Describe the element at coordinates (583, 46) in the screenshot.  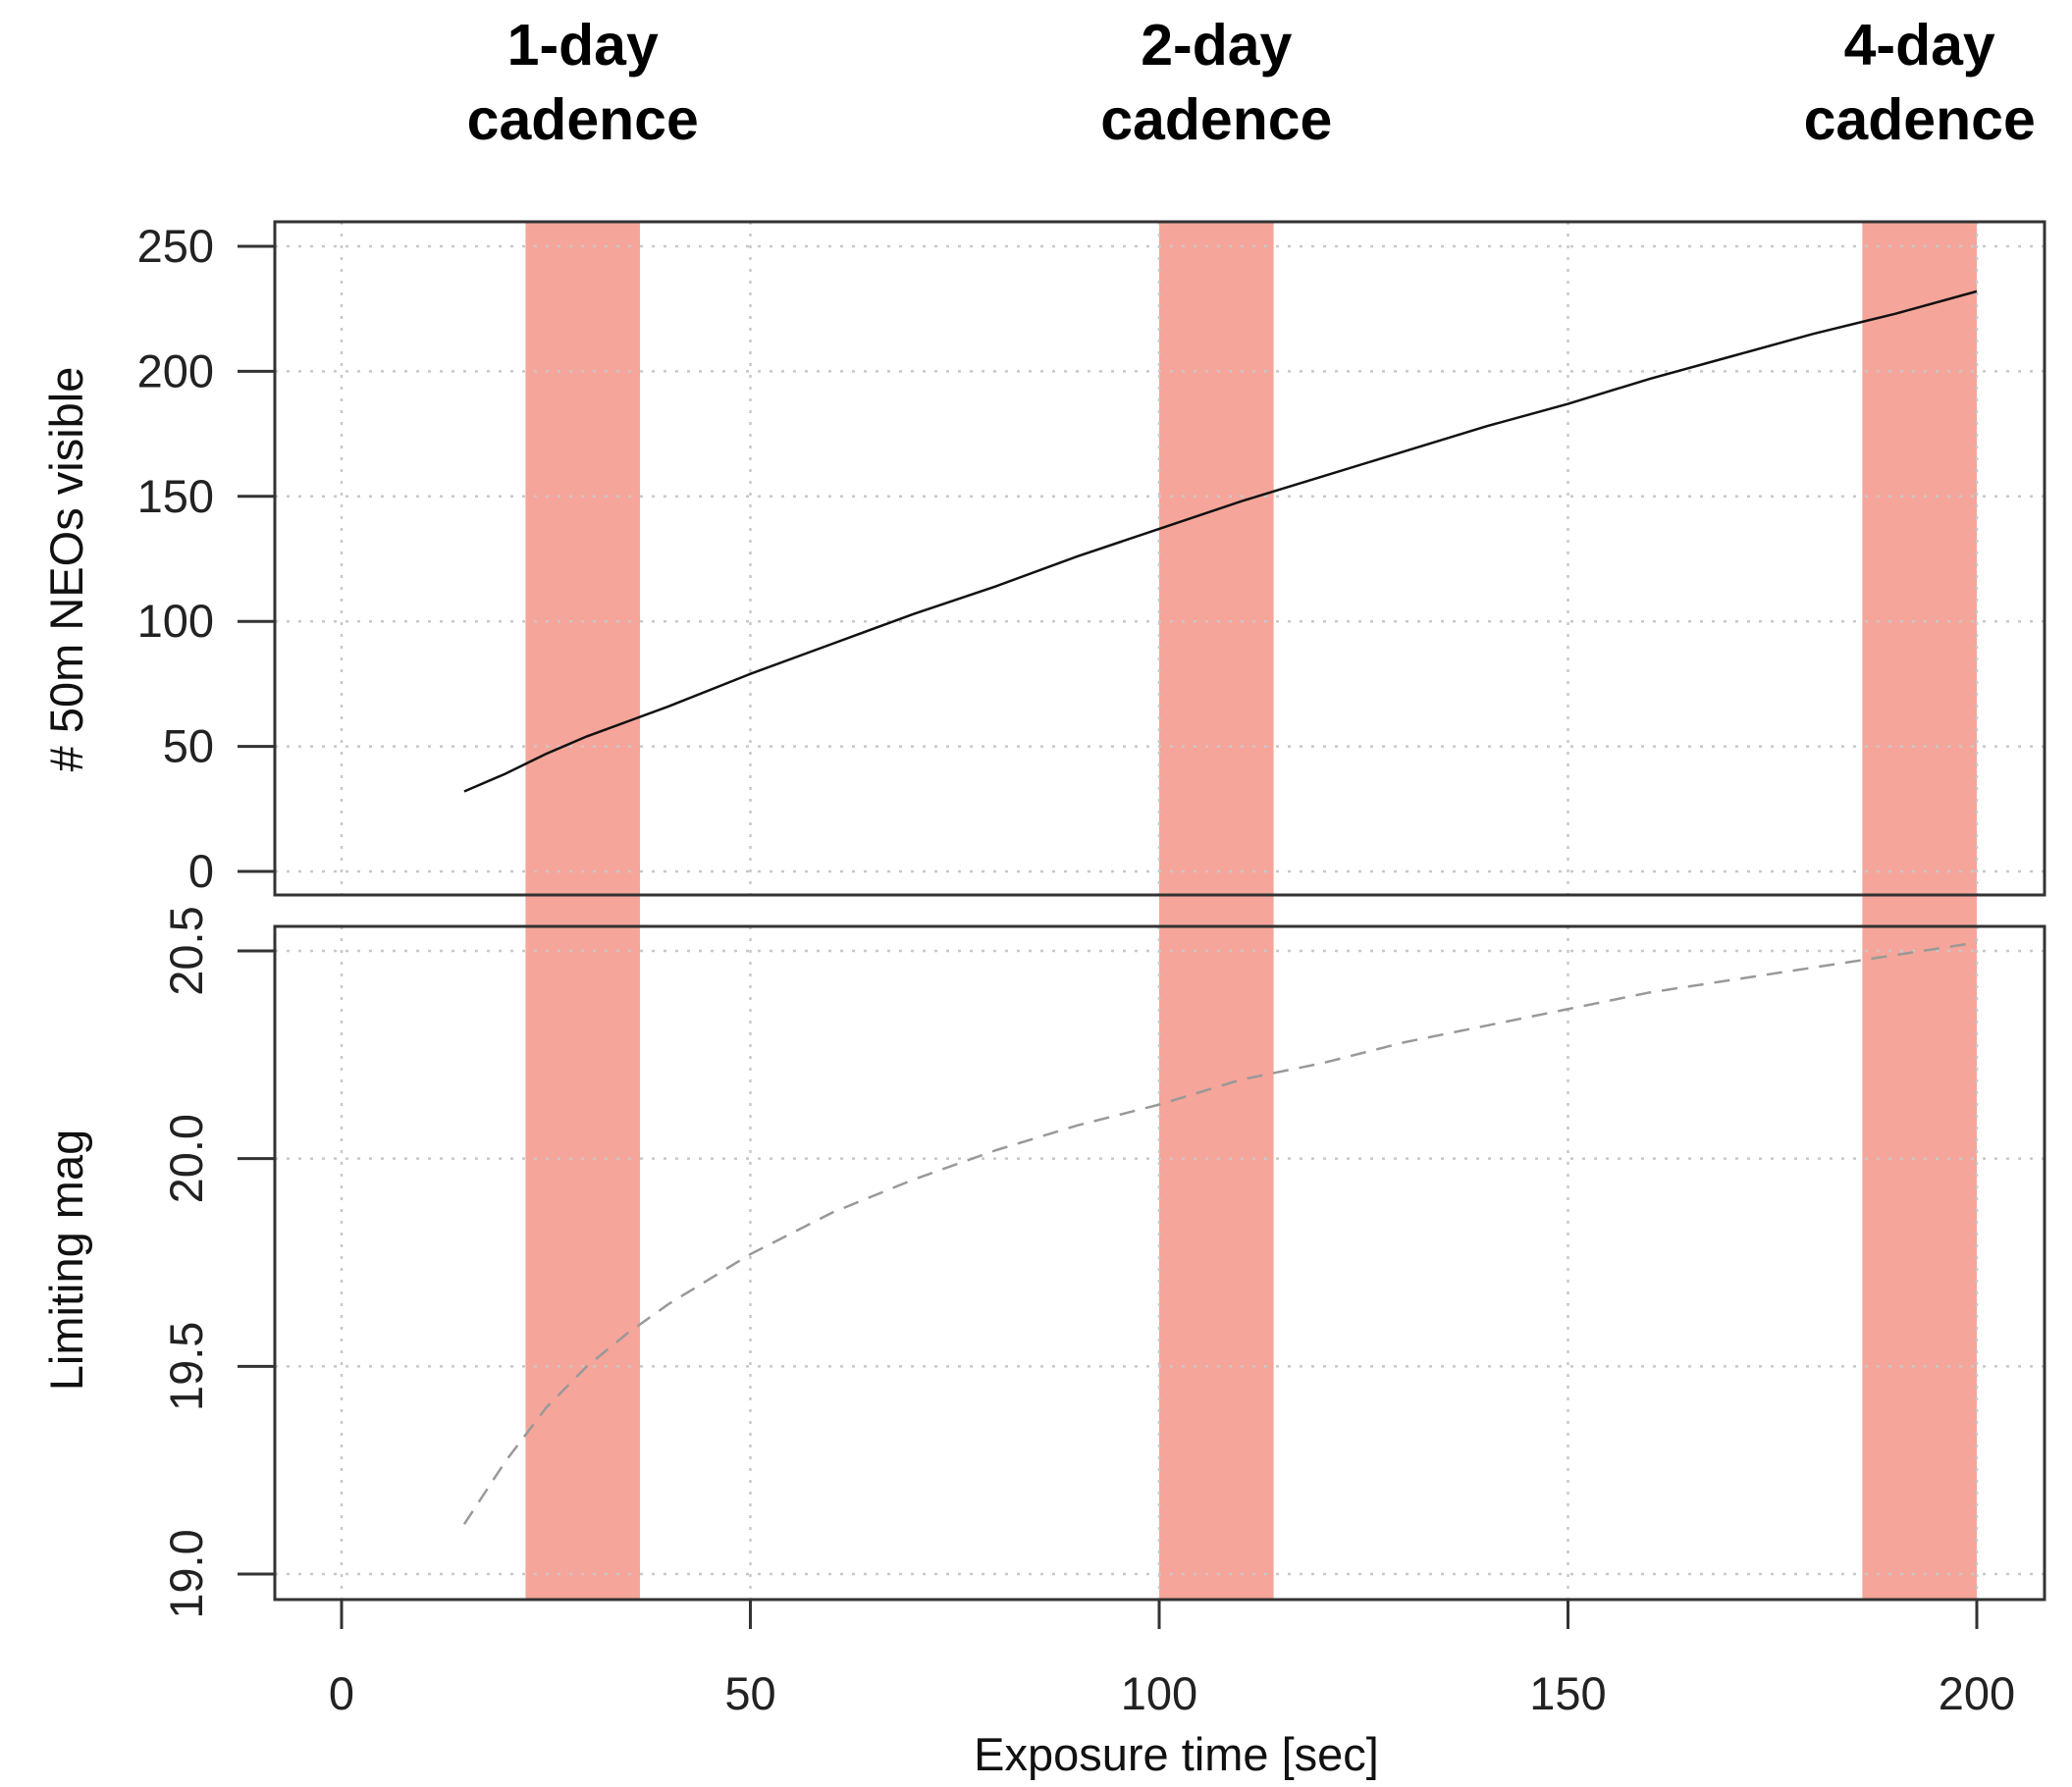
I see `cadence-label-line: 1-day` at that location.